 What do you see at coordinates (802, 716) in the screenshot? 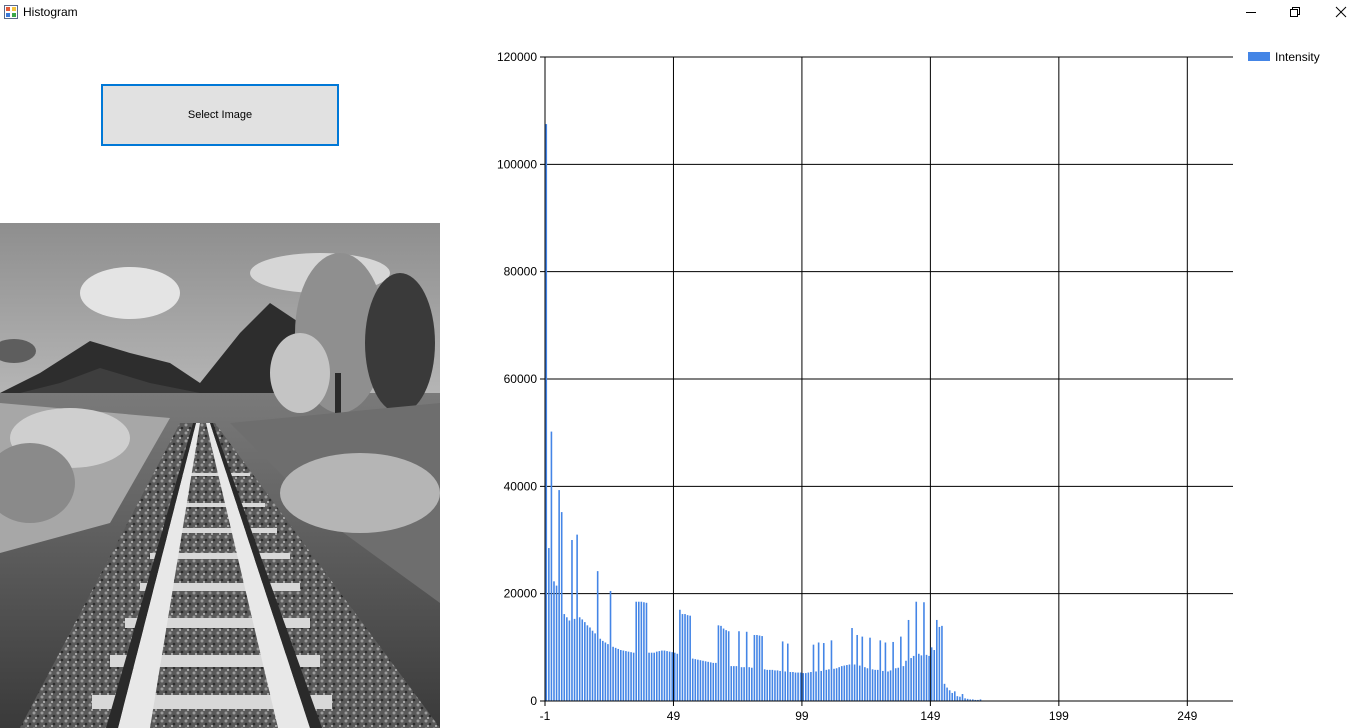
I see `x-tick-label: 99` at bounding box center [802, 716].